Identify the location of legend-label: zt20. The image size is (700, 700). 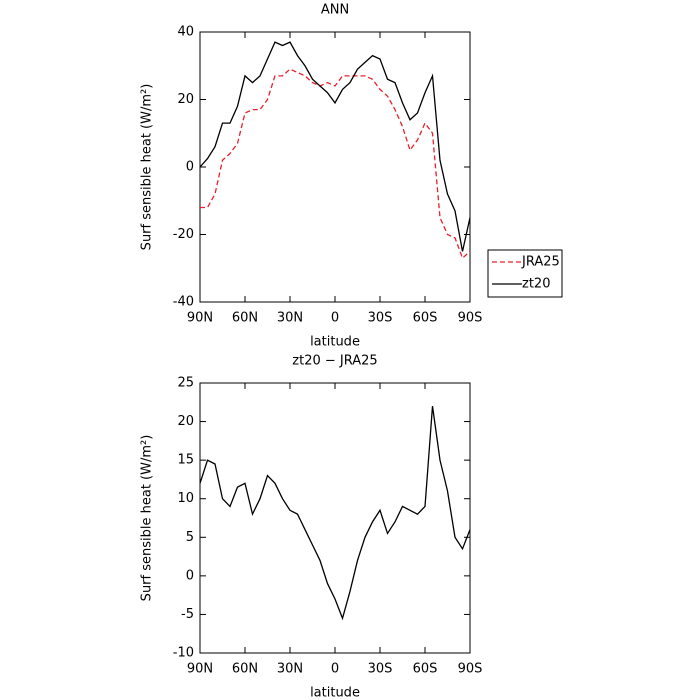
(536, 284).